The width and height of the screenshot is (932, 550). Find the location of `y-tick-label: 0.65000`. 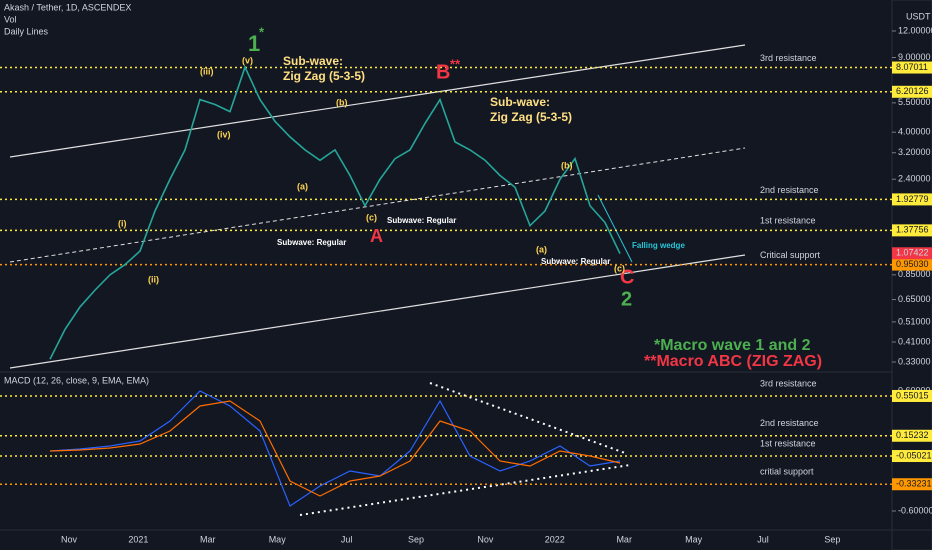

y-tick-label: 0.65000 is located at coordinates (914, 299).